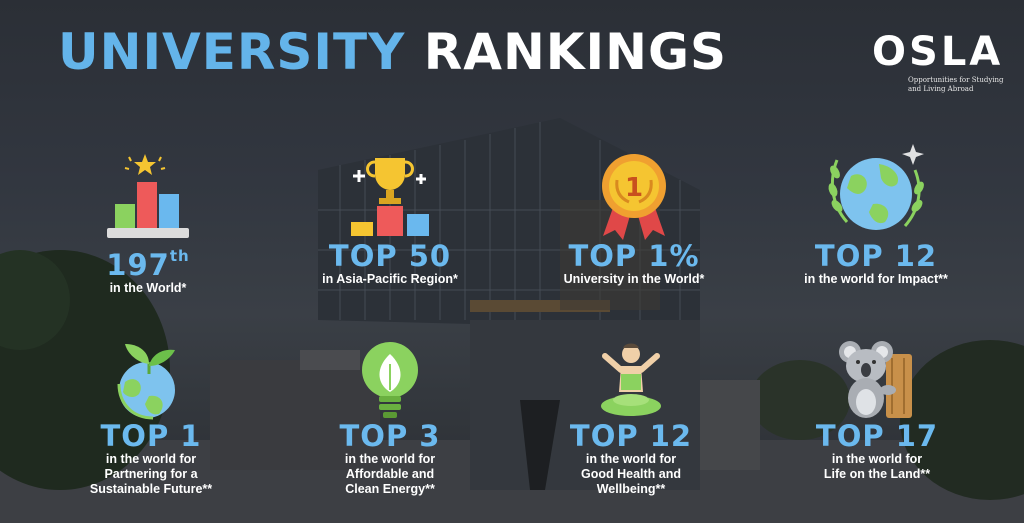 The height and width of the screenshot is (523, 1024). What do you see at coordinates (631, 489) in the screenshot?
I see `stat-description-line-3: Wellbeing**` at bounding box center [631, 489].